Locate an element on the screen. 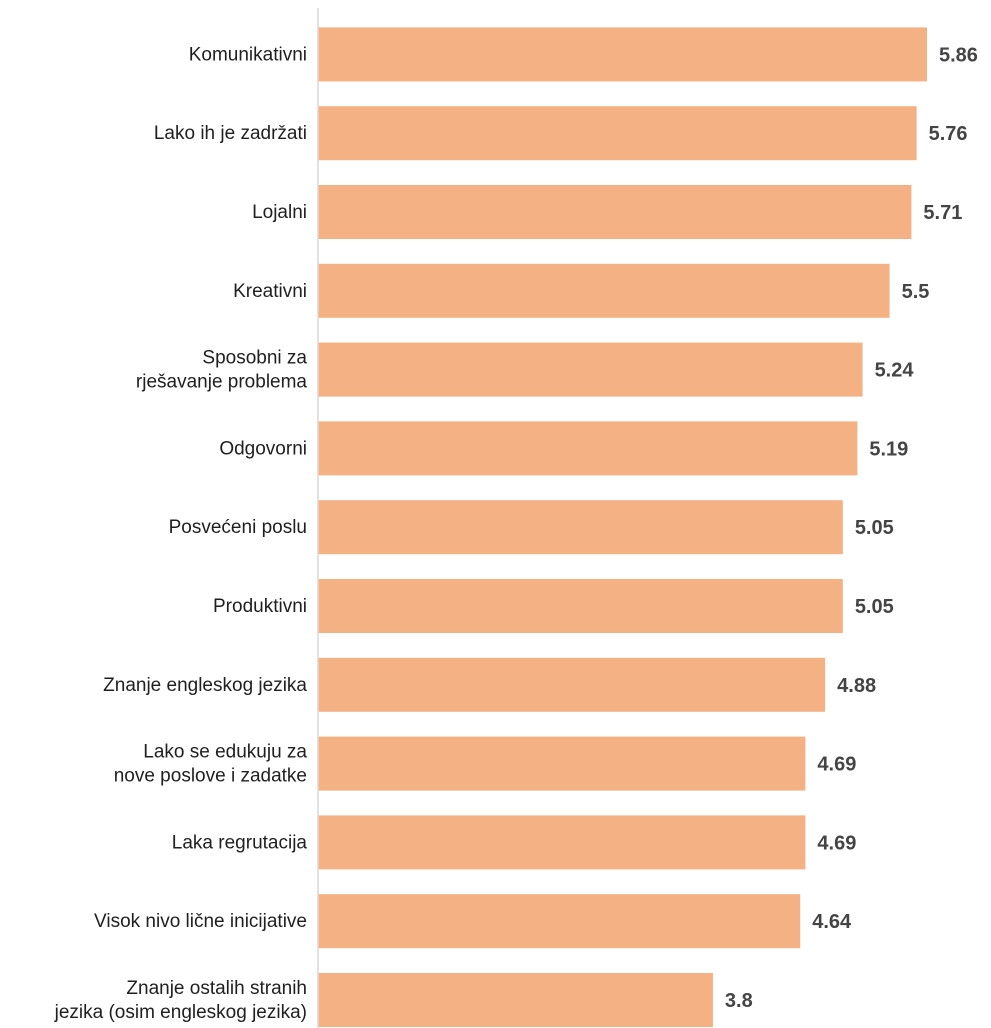  category-label: Lako ih je zadržati is located at coordinates (230, 133).